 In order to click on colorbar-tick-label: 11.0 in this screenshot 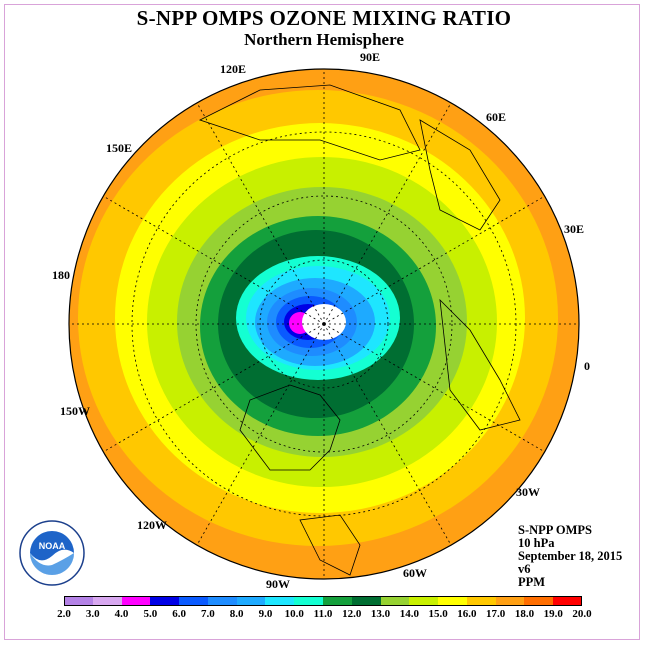, I will do `click(323, 614)`.